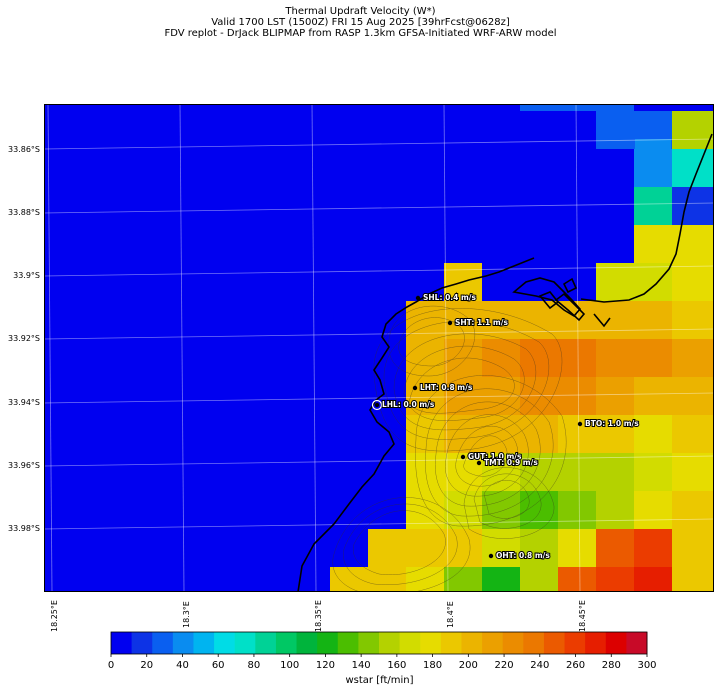 The height and width of the screenshot is (692, 721). Describe the element at coordinates (24, 149) in the screenshot. I see `lat-label-3386: 33.86°S` at that location.